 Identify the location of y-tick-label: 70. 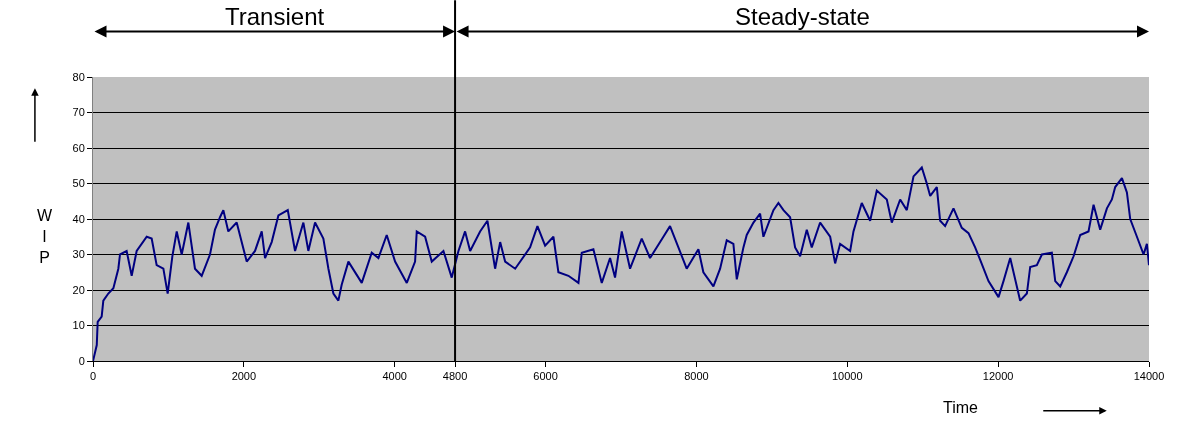
(78, 112).